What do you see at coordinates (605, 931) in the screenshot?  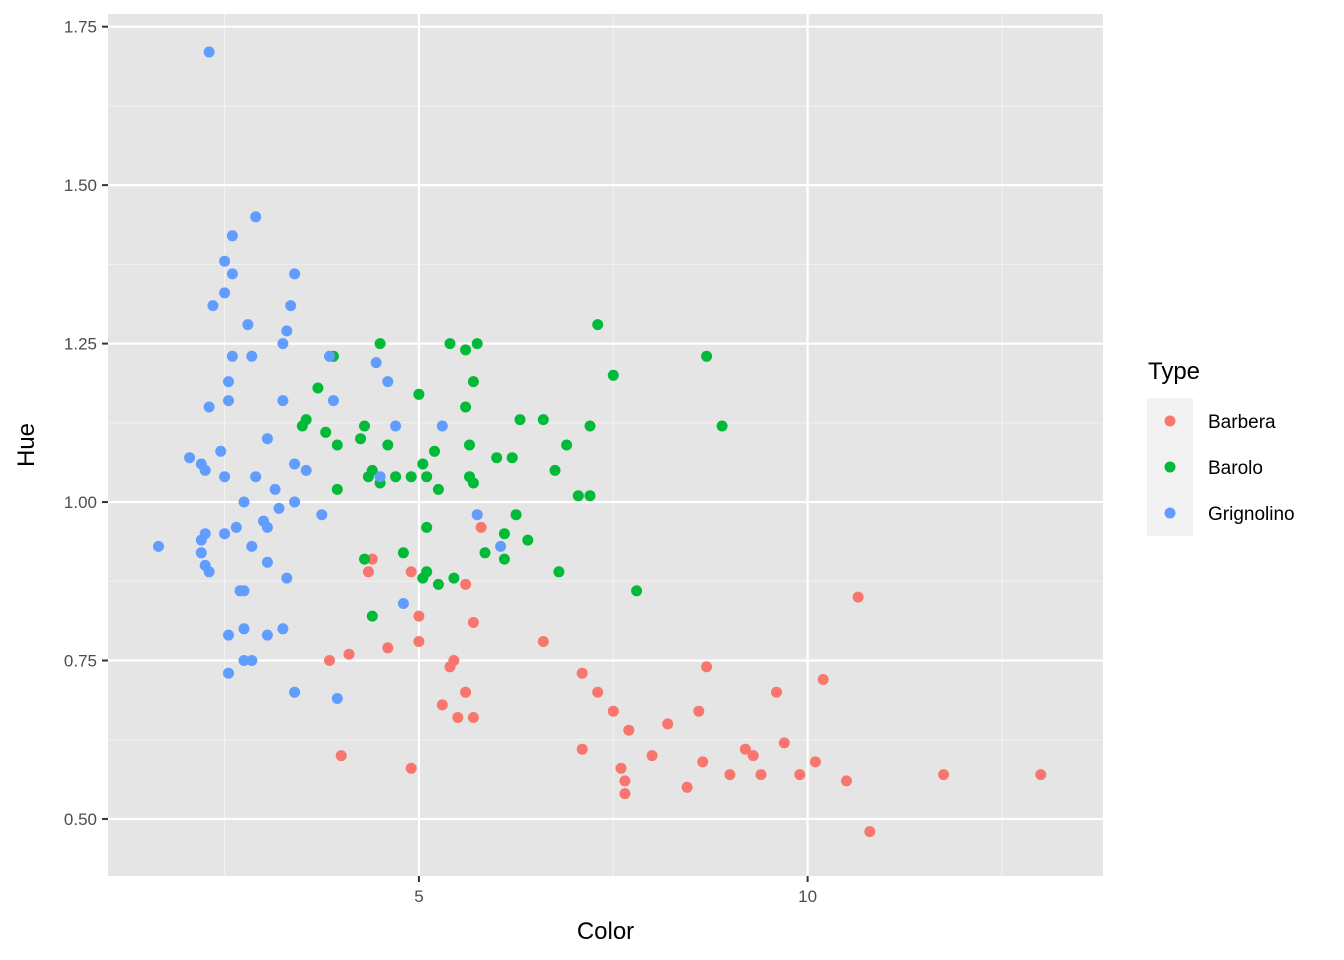 I see `x-axis-title: Color` at bounding box center [605, 931].